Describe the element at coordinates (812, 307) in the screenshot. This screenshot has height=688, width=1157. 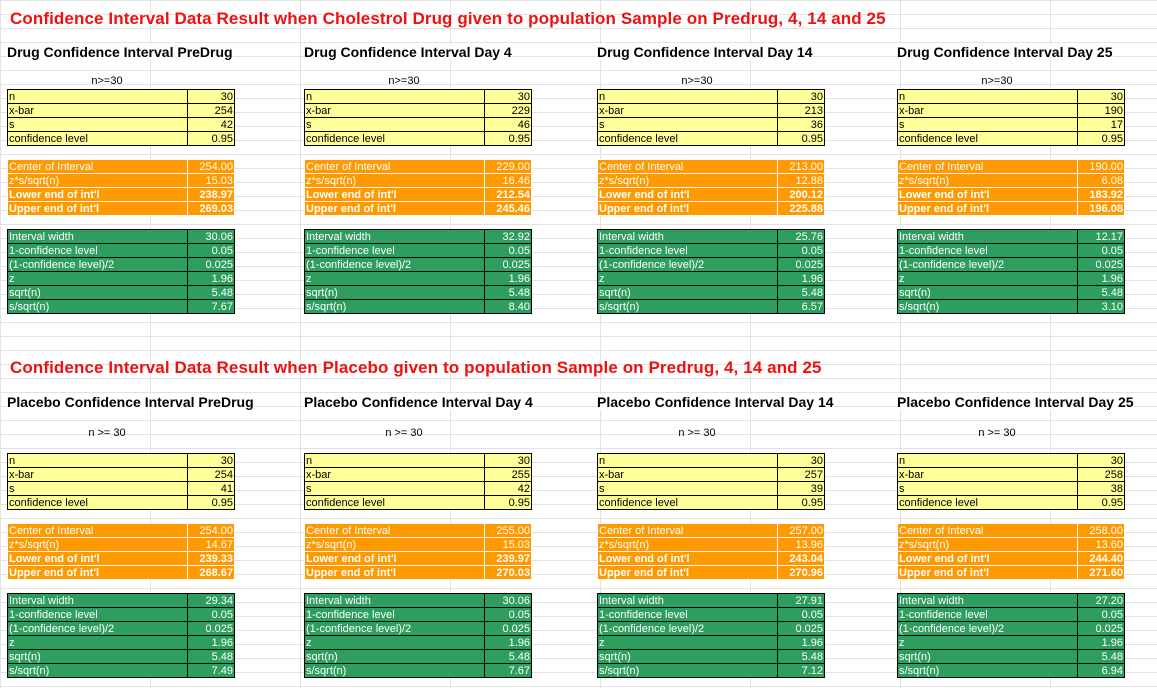
I see `row-value: 6.57` at that location.